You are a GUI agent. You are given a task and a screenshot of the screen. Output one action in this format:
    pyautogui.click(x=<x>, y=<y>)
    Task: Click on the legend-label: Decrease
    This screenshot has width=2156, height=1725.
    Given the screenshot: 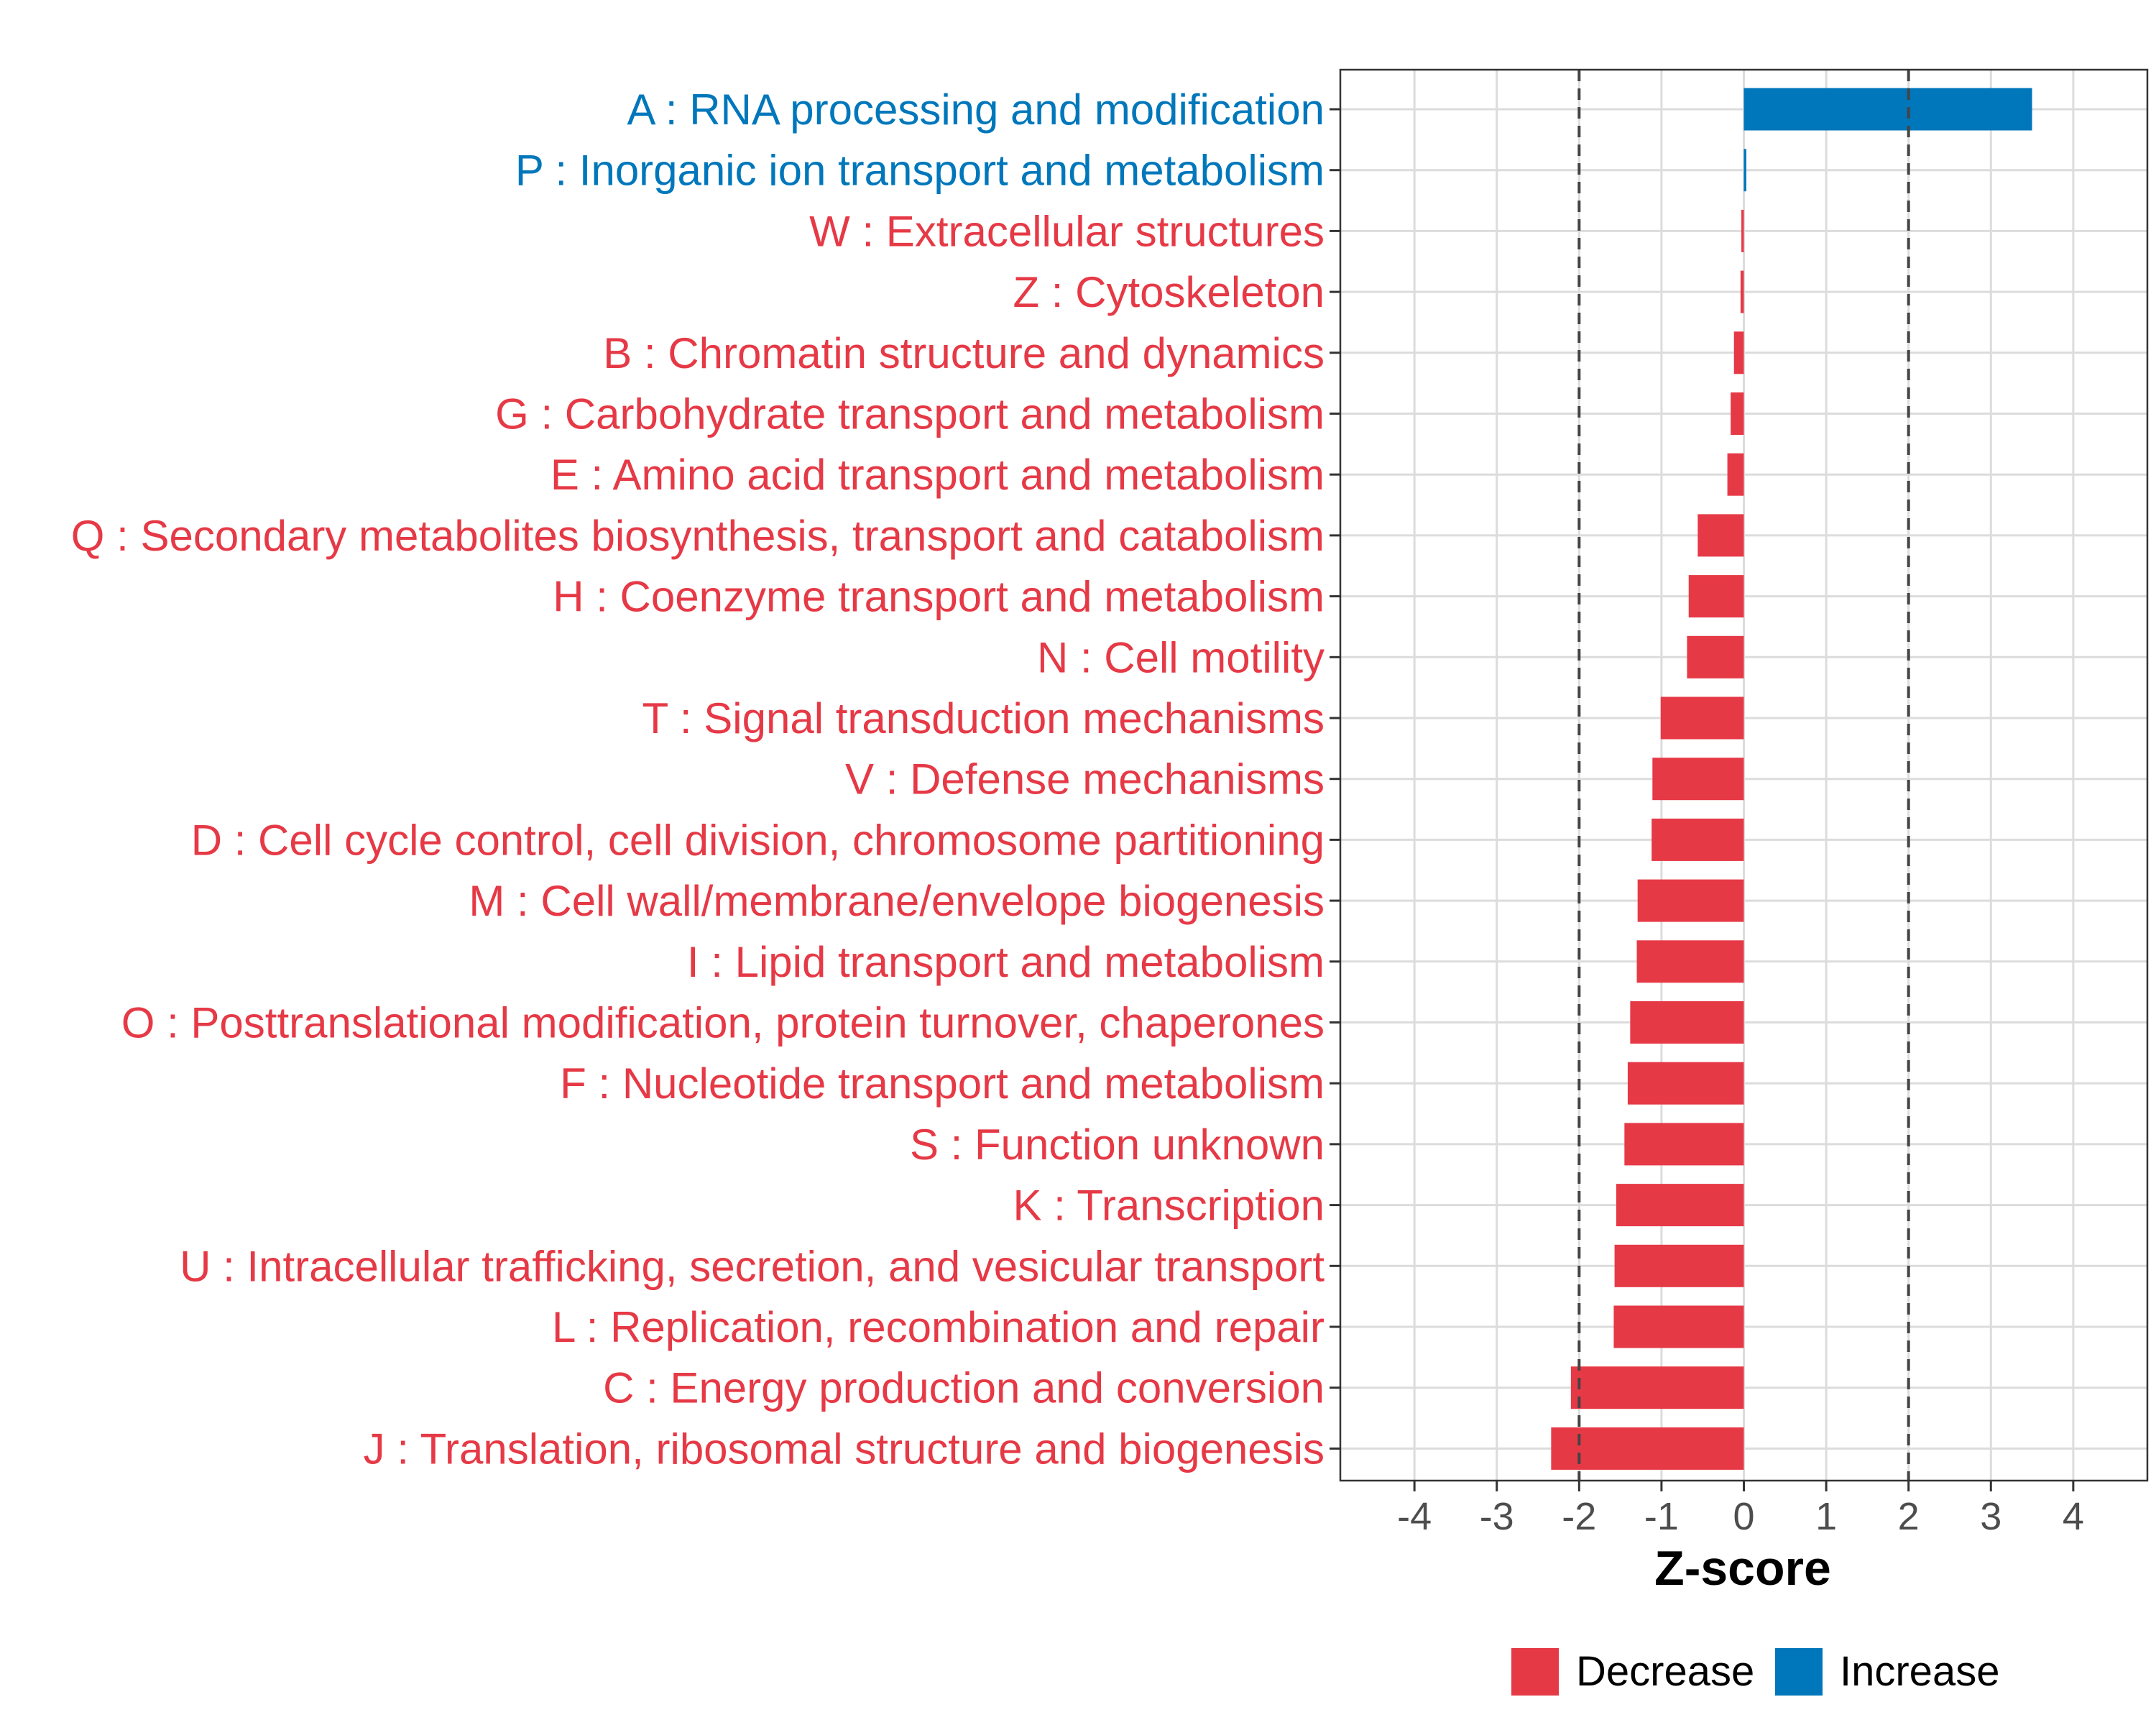 What is the action you would take?
    pyautogui.click(x=1665, y=1671)
    